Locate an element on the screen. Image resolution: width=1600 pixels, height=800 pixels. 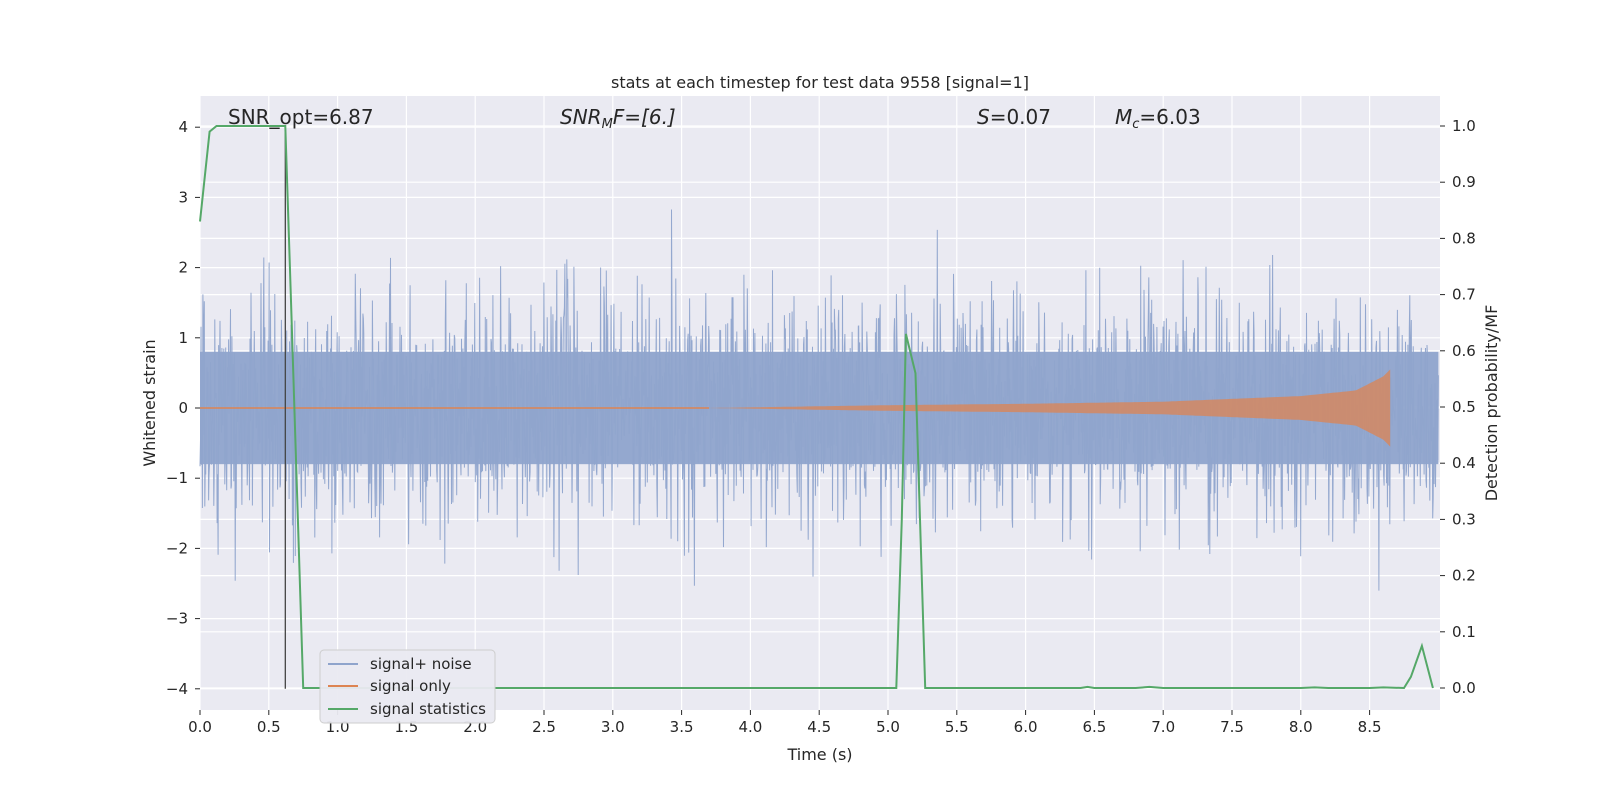
legend-label-signal-only: signal only is located at coordinates (410, 686).